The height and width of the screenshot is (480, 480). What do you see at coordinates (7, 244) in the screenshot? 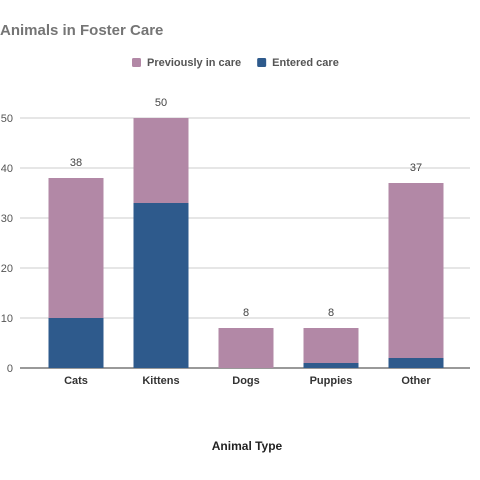
I see `y-axis-ticks: 0 10 20 30 40 50` at bounding box center [7, 244].